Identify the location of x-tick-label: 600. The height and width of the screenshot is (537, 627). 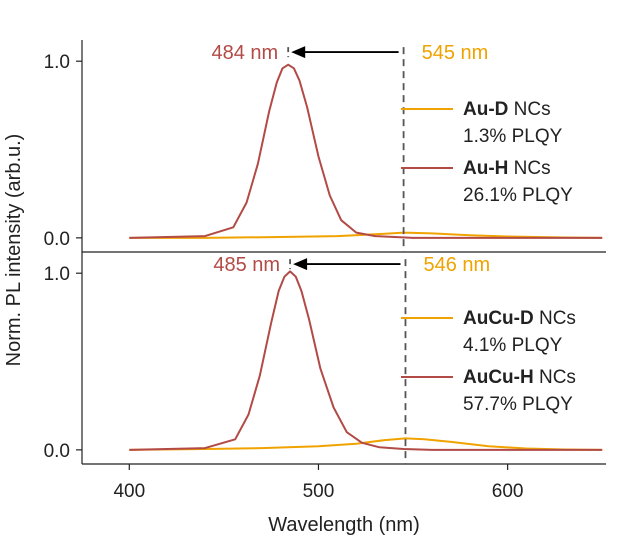
(508, 491).